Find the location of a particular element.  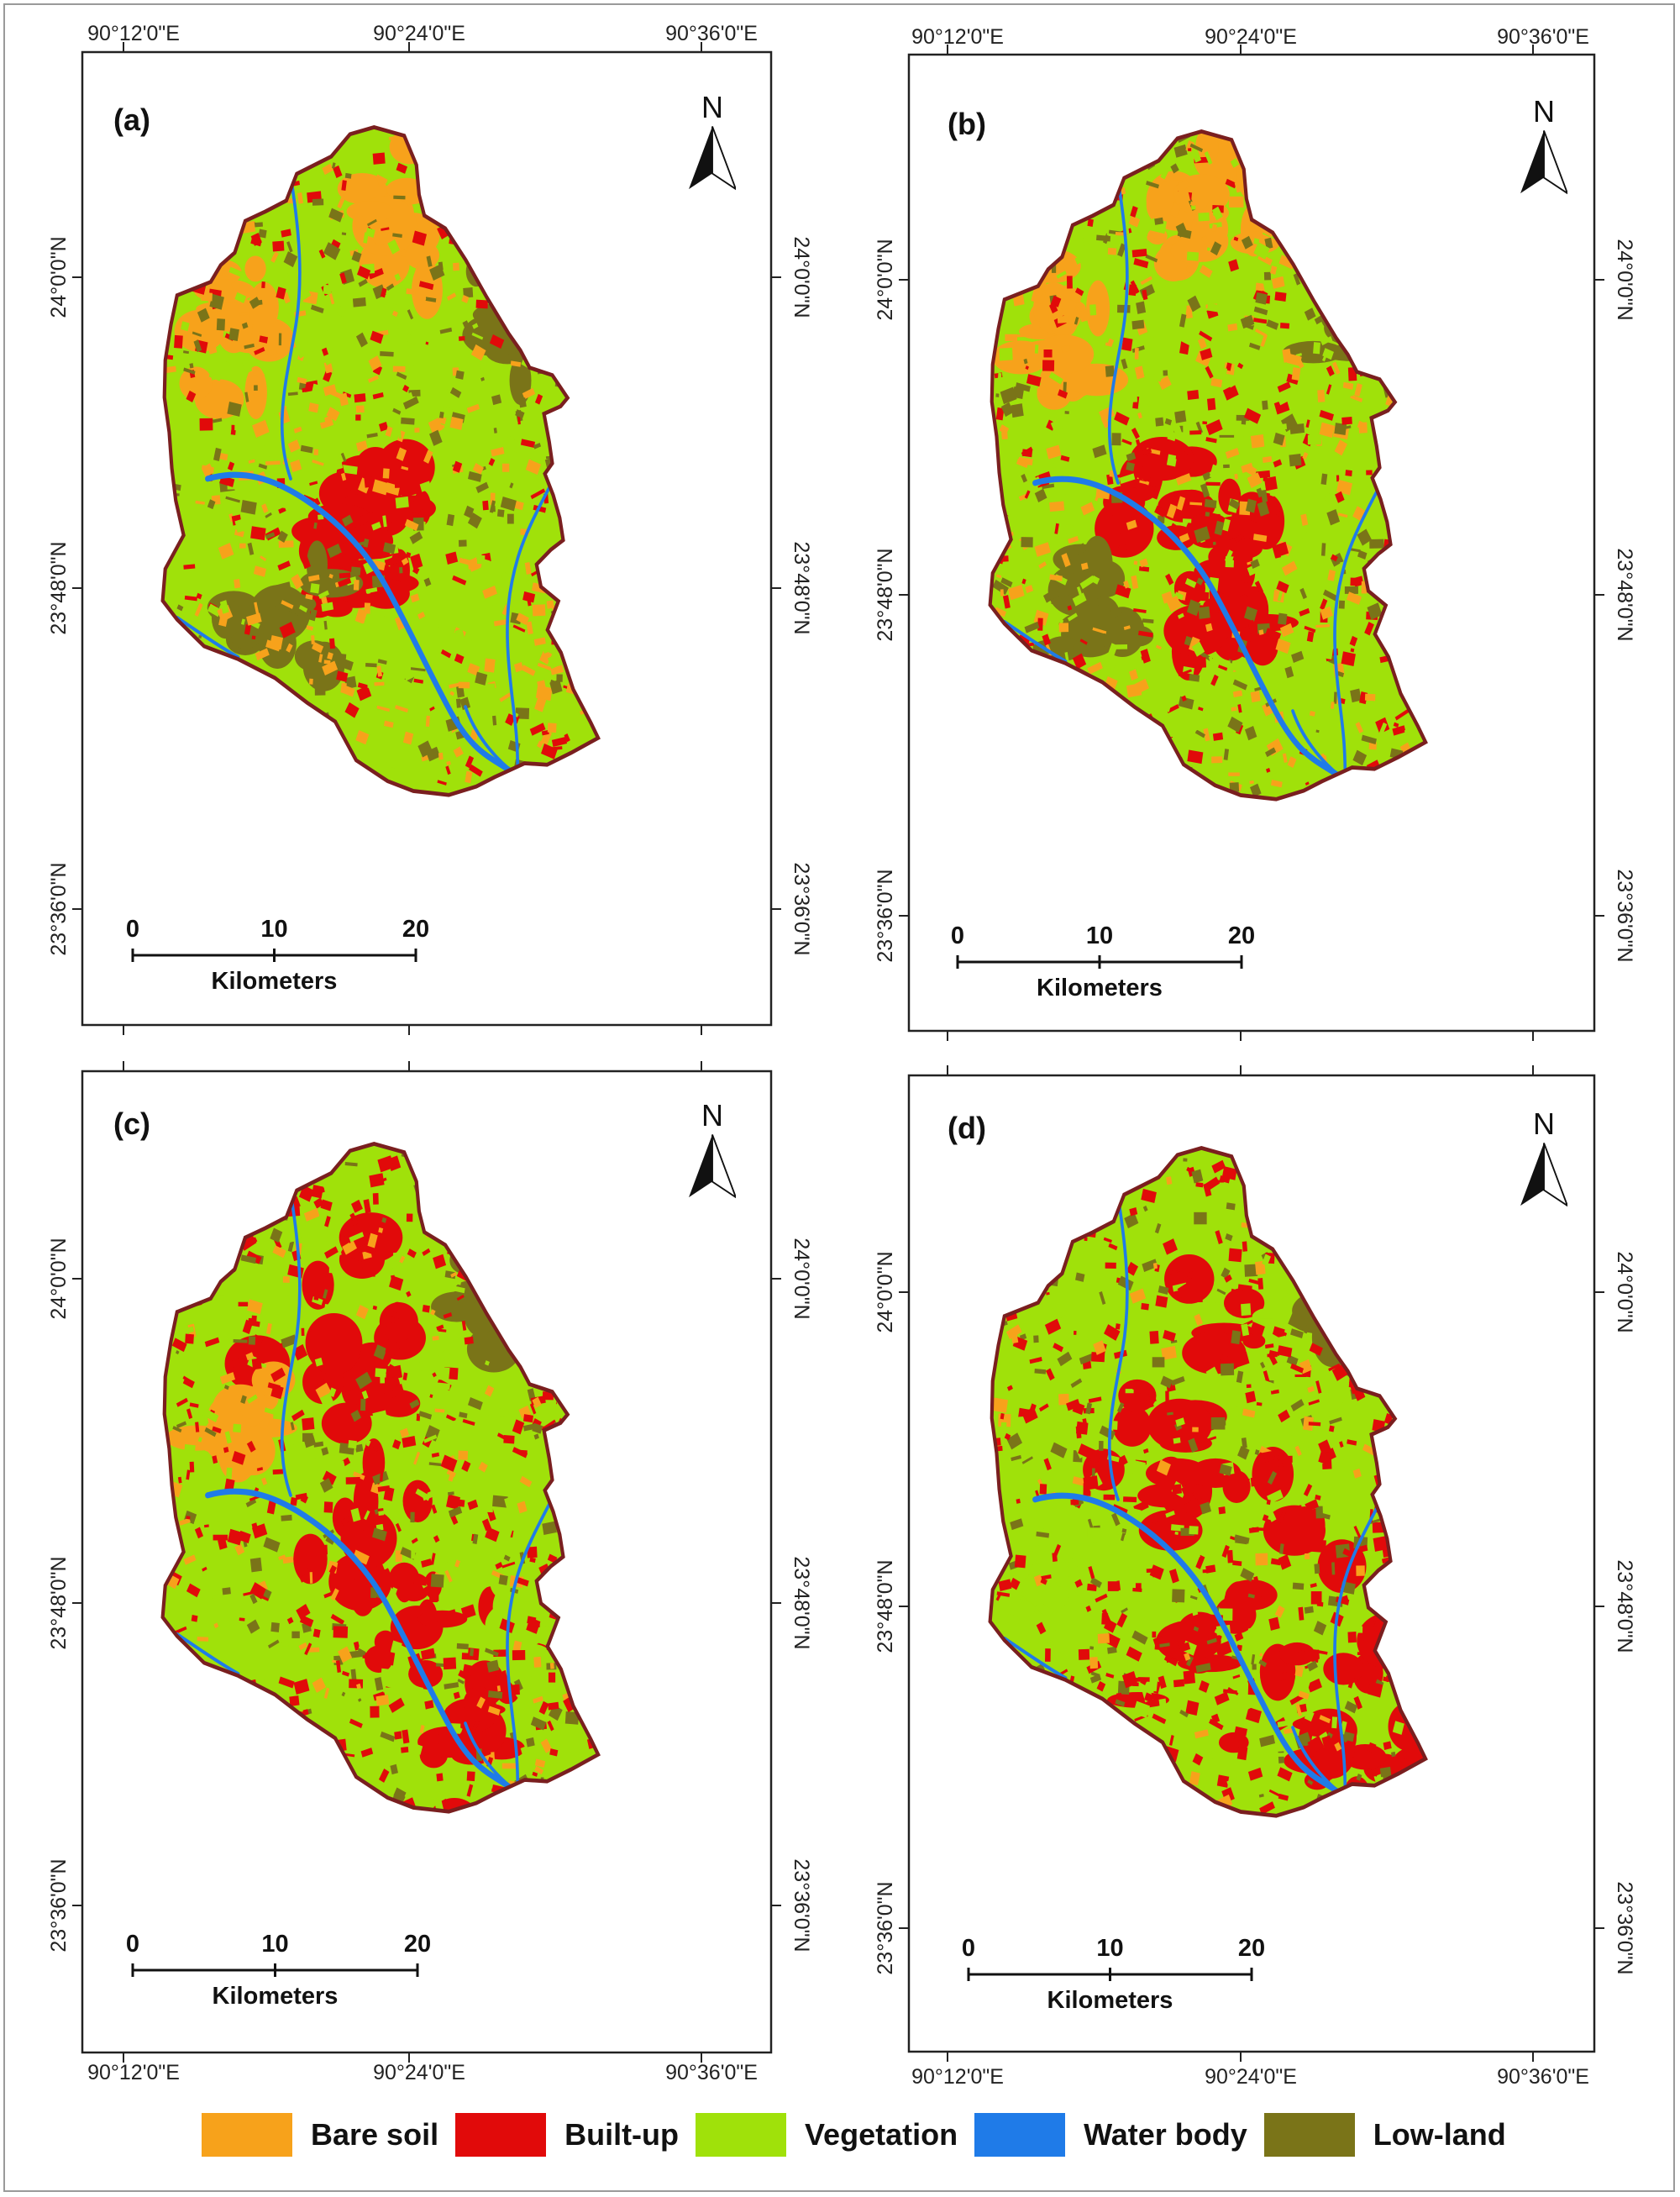

legend-item-vegetation: Vegetation is located at coordinates (827, 2135).